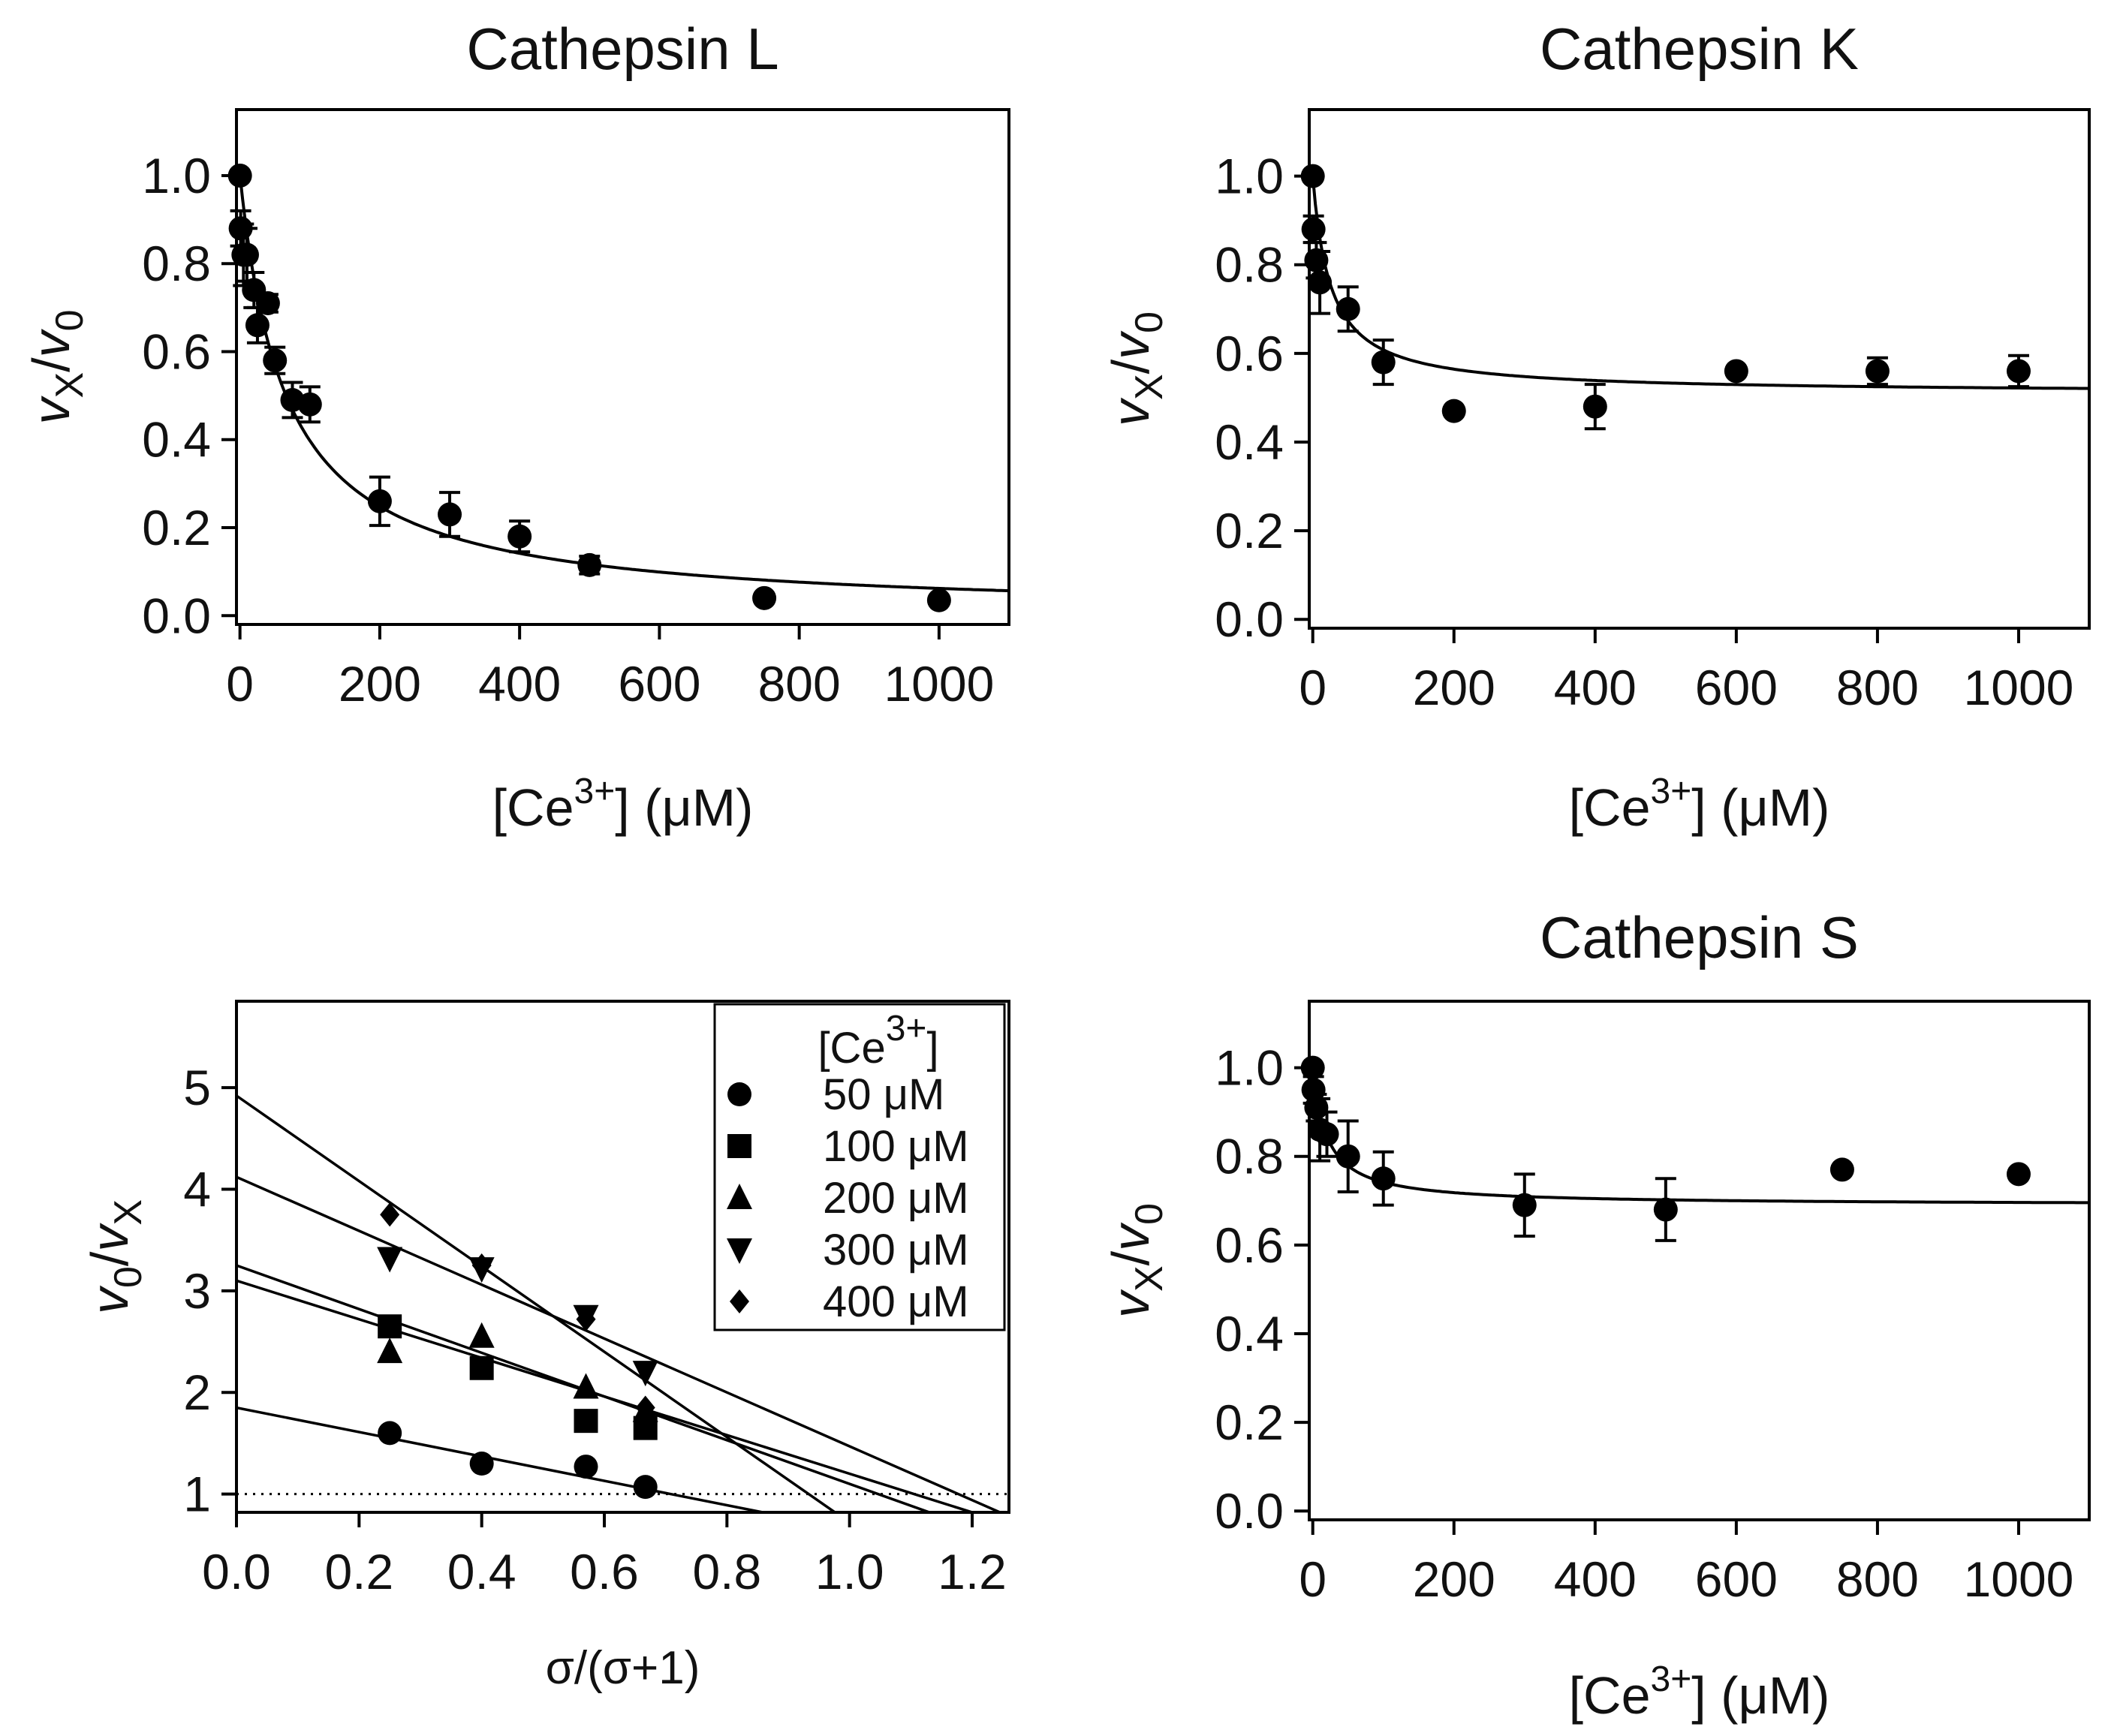 This screenshot has height=1736, width=2108. I want to click on y-tick-label: 1, so click(197, 1494).